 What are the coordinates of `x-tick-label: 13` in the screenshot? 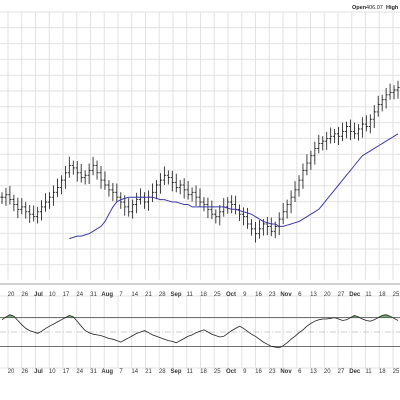 It's located at (313, 295).